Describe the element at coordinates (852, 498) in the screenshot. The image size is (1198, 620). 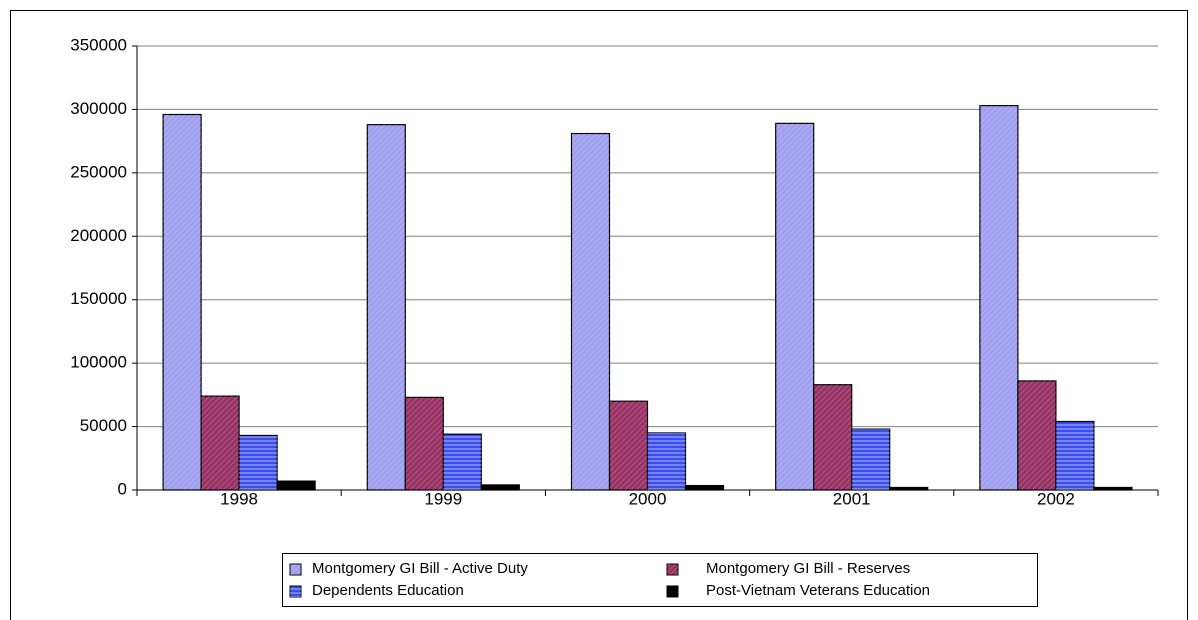
I see `x-tick-label: 2001` at that location.